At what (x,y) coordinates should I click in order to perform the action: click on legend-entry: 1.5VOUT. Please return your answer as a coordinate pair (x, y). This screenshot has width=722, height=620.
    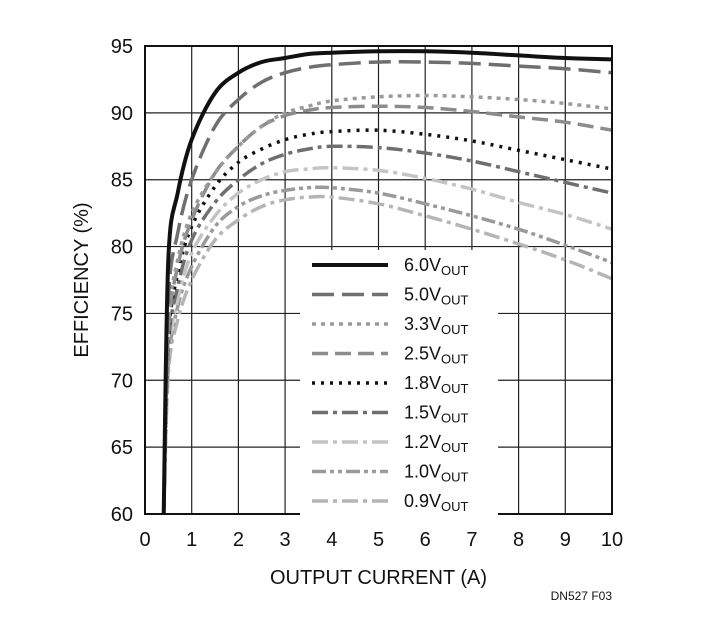
    Looking at the image, I should click on (436, 414).